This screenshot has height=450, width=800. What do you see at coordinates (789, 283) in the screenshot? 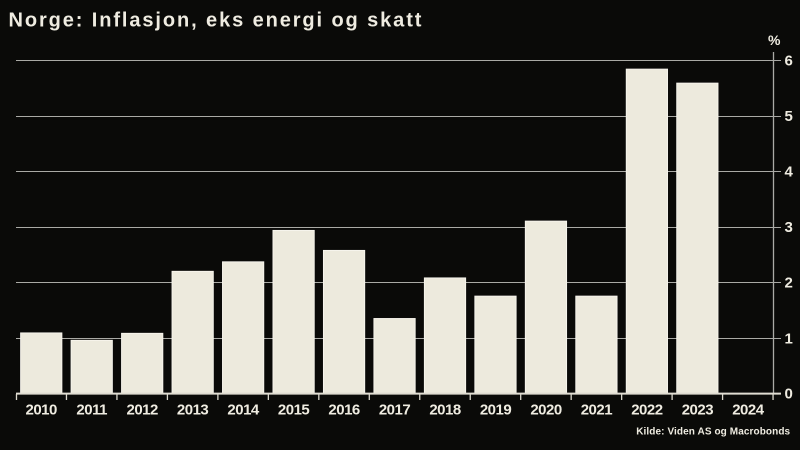
I see `svg-text: 2` at bounding box center [789, 283].